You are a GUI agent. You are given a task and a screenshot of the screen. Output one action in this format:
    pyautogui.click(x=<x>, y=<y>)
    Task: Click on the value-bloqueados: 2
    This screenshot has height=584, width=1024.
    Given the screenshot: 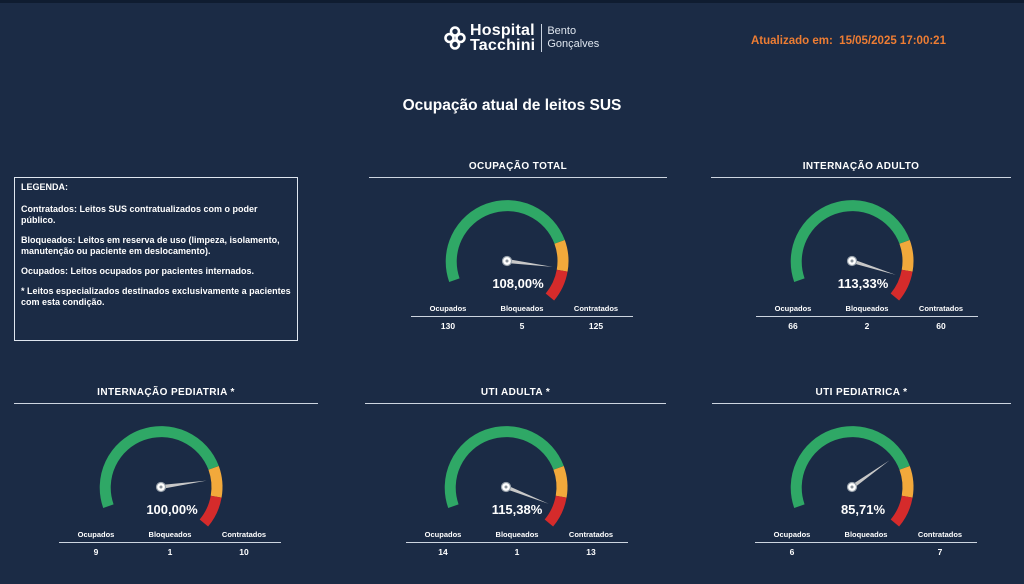 What is the action you would take?
    pyautogui.click(x=867, y=326)
    